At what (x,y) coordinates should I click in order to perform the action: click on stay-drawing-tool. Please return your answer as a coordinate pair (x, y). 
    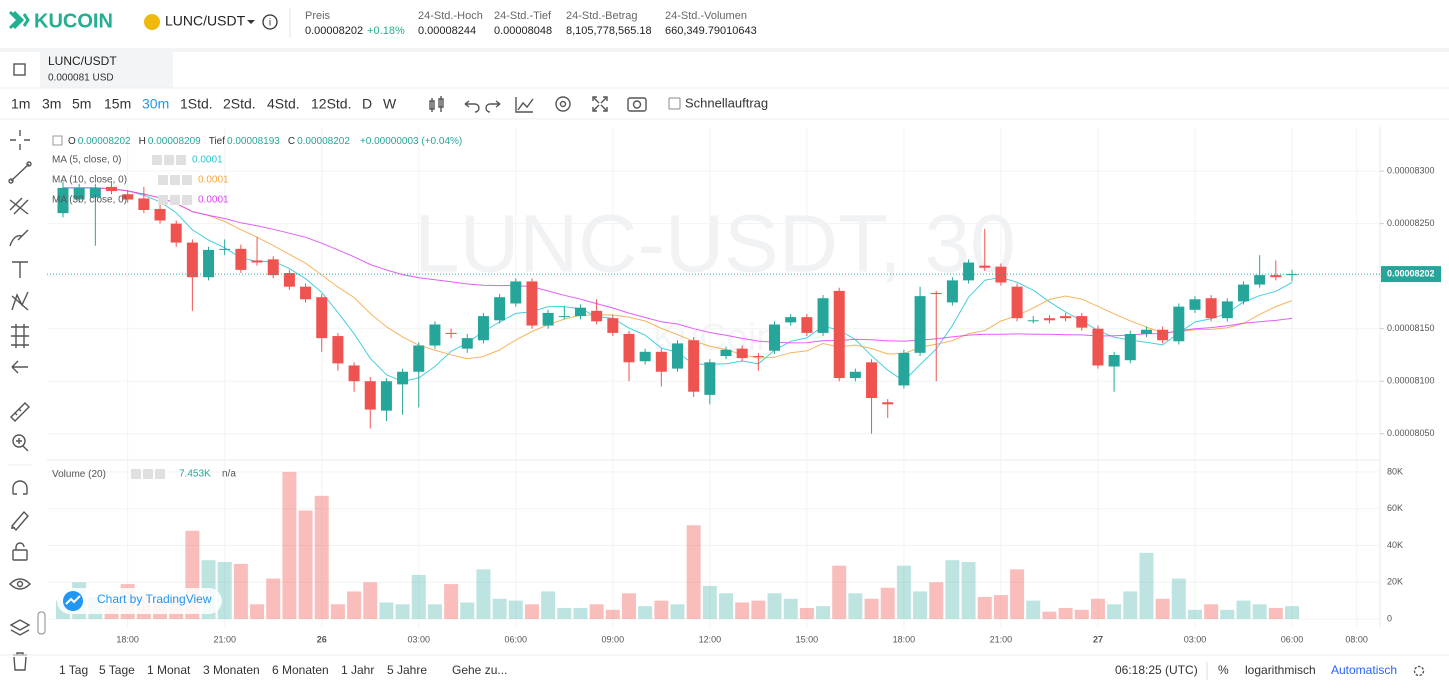
    Looking at the image, I should click on (20, 521).